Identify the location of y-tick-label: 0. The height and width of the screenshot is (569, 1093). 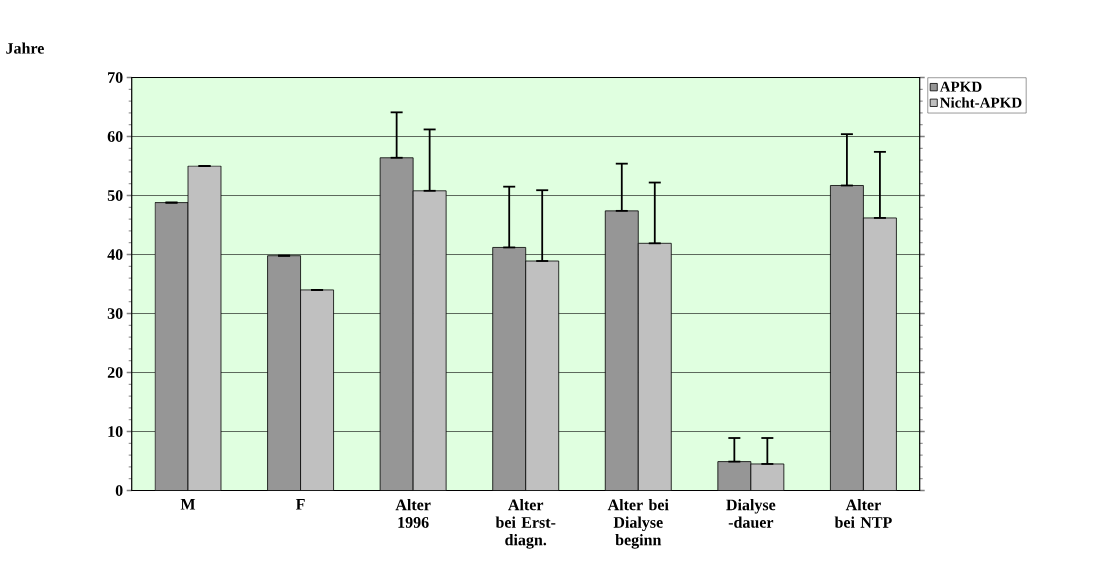
(119, 490).